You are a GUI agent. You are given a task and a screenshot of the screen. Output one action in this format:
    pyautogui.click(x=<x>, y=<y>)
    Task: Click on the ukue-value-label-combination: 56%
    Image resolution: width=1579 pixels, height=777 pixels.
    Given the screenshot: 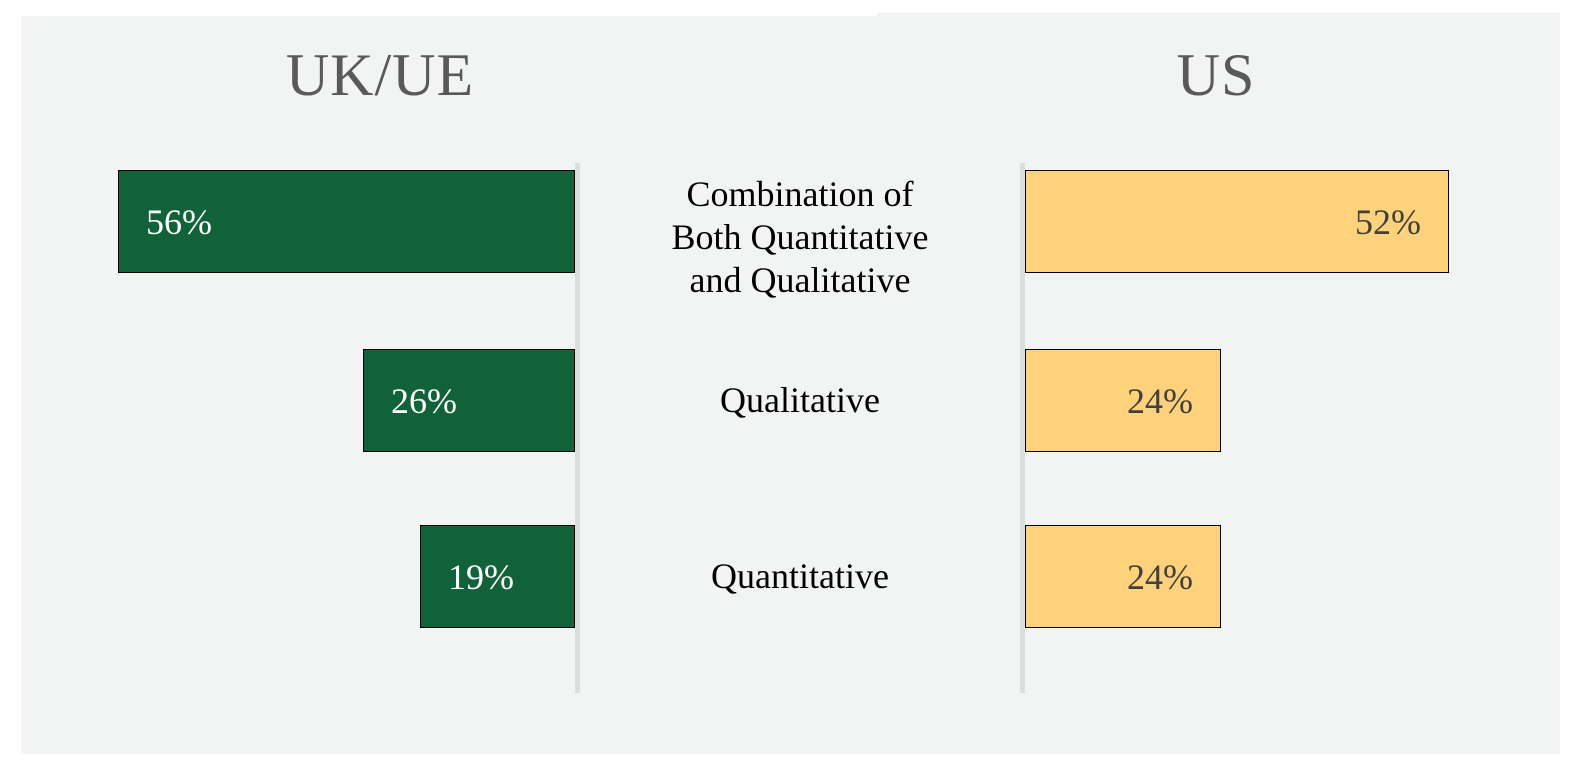 What is the action you would take?
    pyautogui.click(x=179, y=221)
    